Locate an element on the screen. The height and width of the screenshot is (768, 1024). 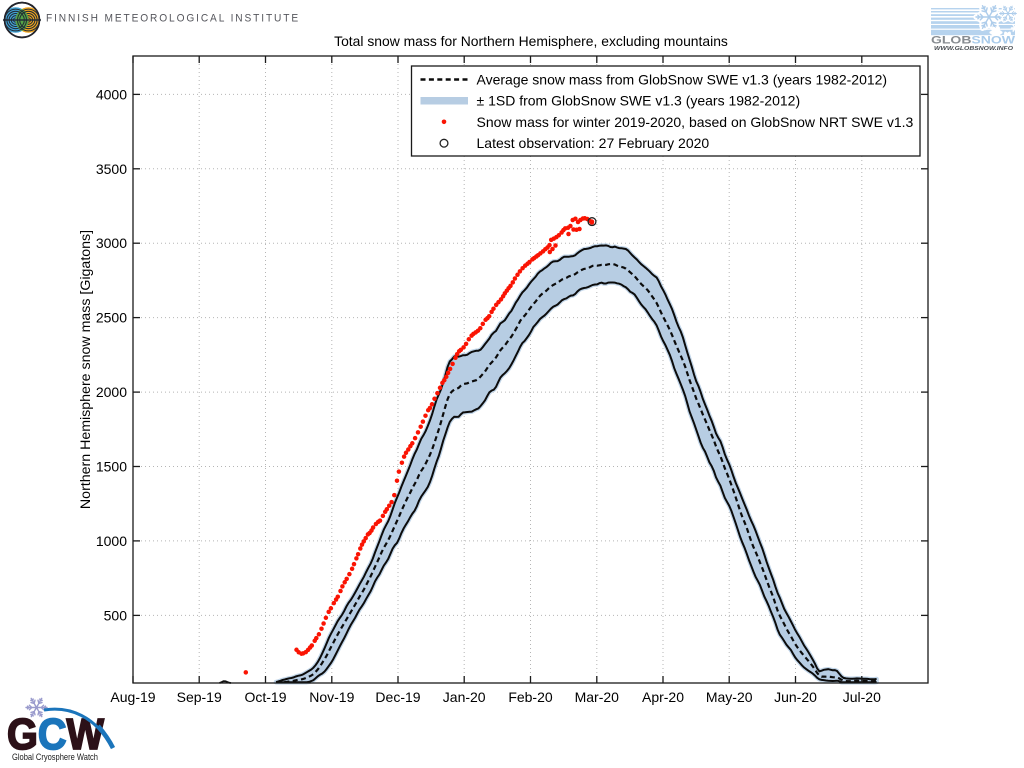
svg-text: Apr-20 is located at coordinates (663, 697).